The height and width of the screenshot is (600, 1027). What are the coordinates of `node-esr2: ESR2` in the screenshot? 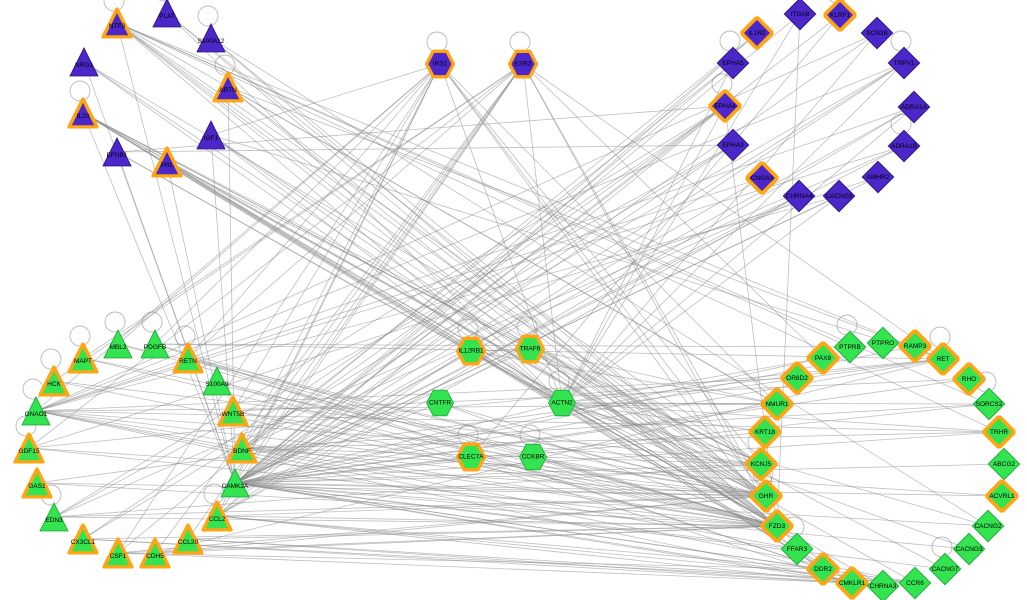 It's located at (523, 64).